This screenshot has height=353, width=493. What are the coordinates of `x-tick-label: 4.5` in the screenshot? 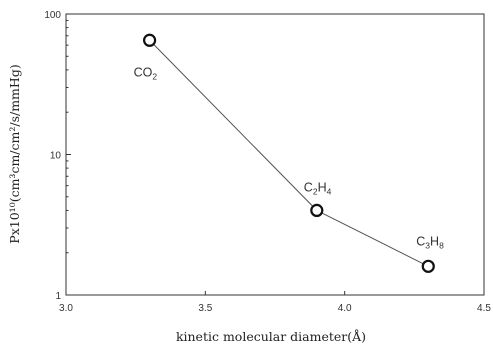 It's located at (484, 308).